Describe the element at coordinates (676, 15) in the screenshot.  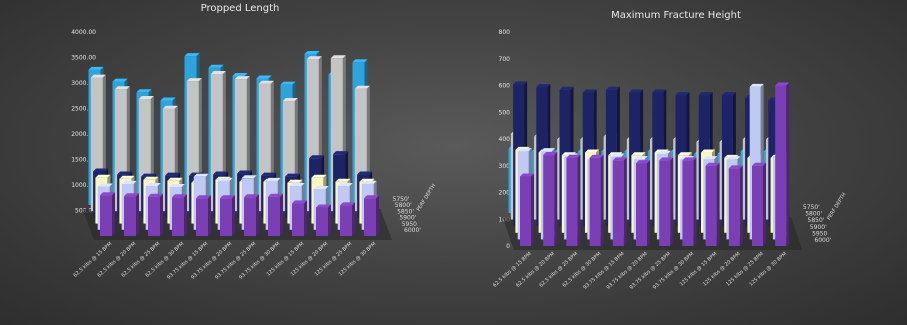
I see `chart-title: Maximum Fracture Height` at that location.